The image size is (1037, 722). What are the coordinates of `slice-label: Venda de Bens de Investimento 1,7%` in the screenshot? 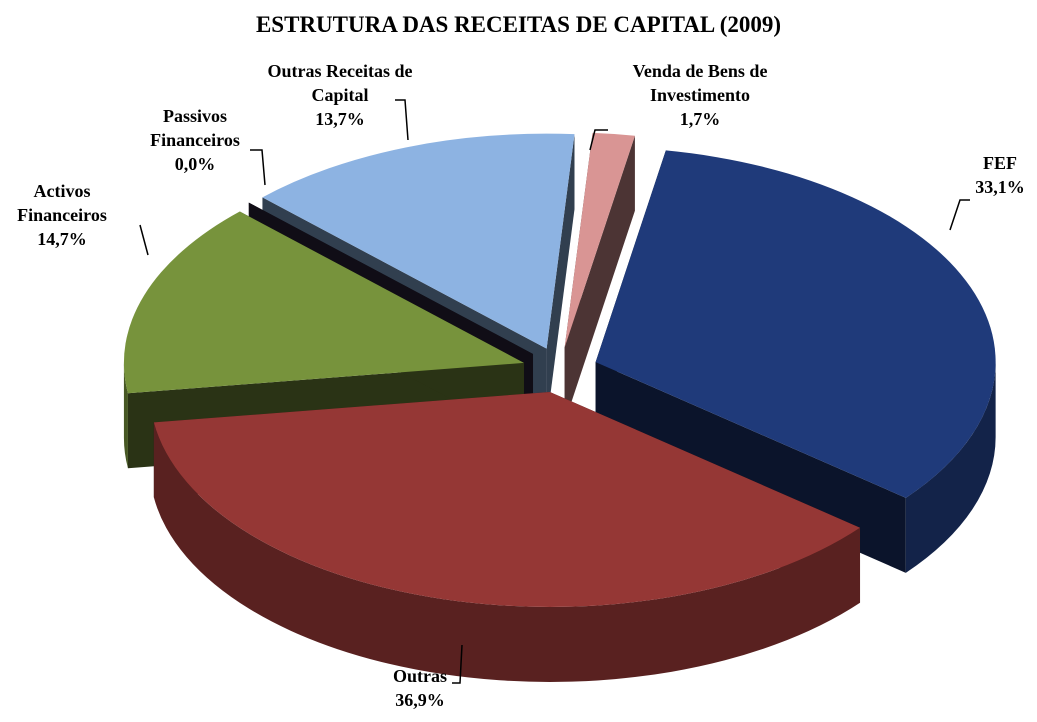 It's located at (700, 95).